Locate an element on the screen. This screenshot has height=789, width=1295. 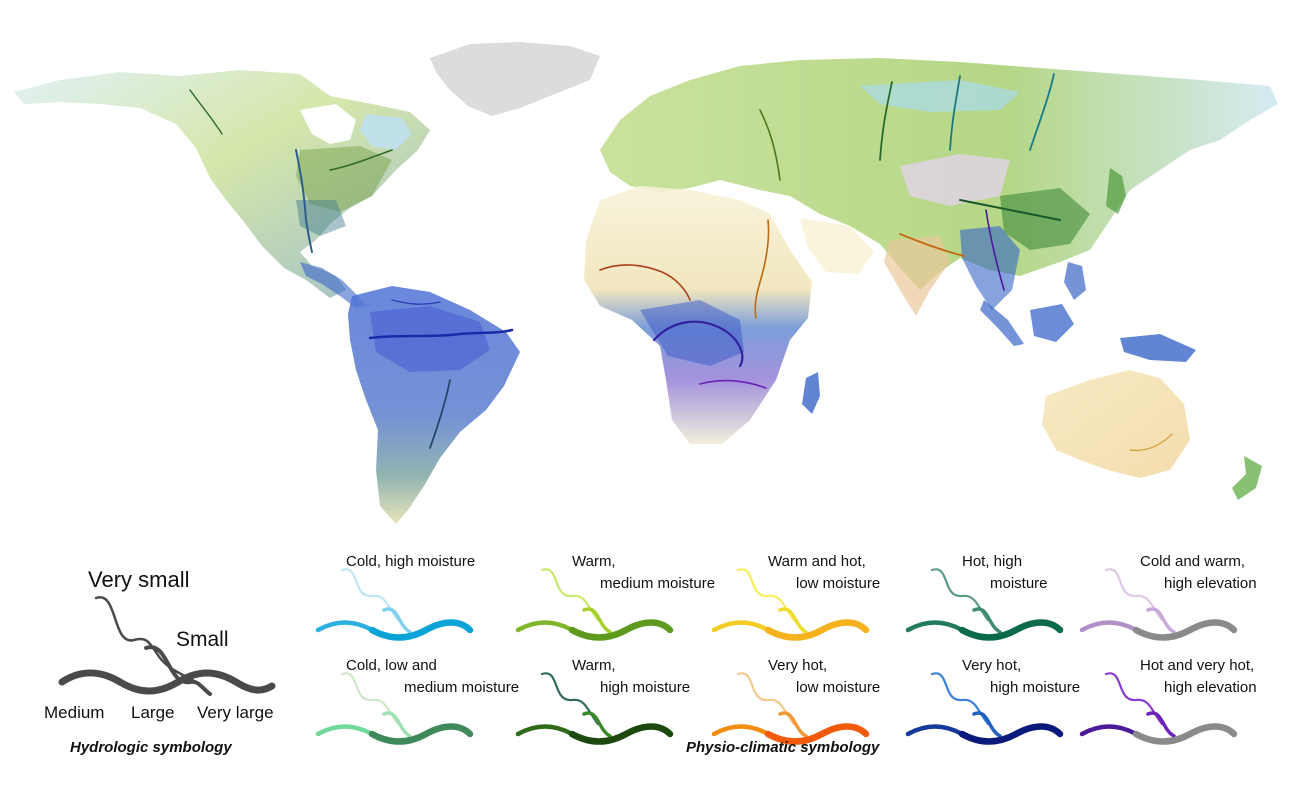
hudson-bay is located at coordinates (328, 124).